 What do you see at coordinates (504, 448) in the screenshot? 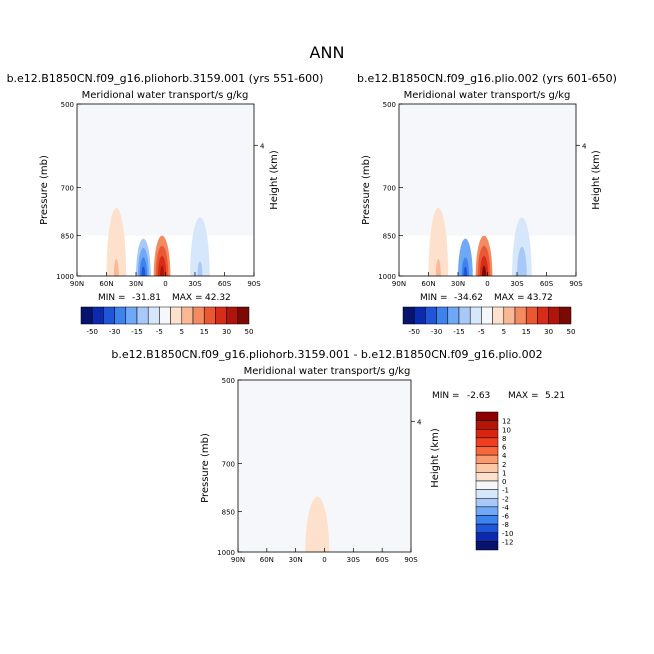
I see `colorbar-label: 6` at bounding box center [504, 448].